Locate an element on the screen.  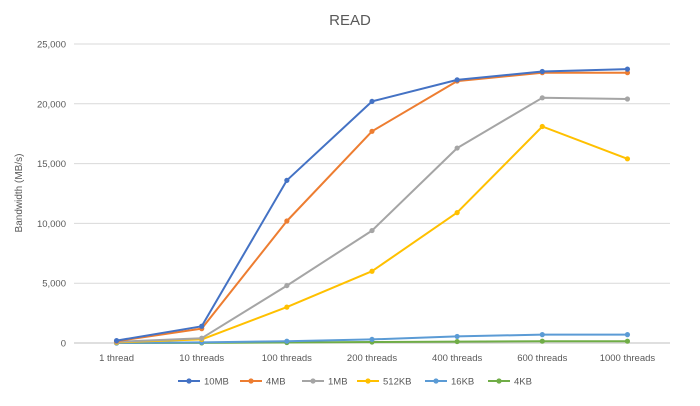
legend-label: 1MB is located at coordinates (338, 382).